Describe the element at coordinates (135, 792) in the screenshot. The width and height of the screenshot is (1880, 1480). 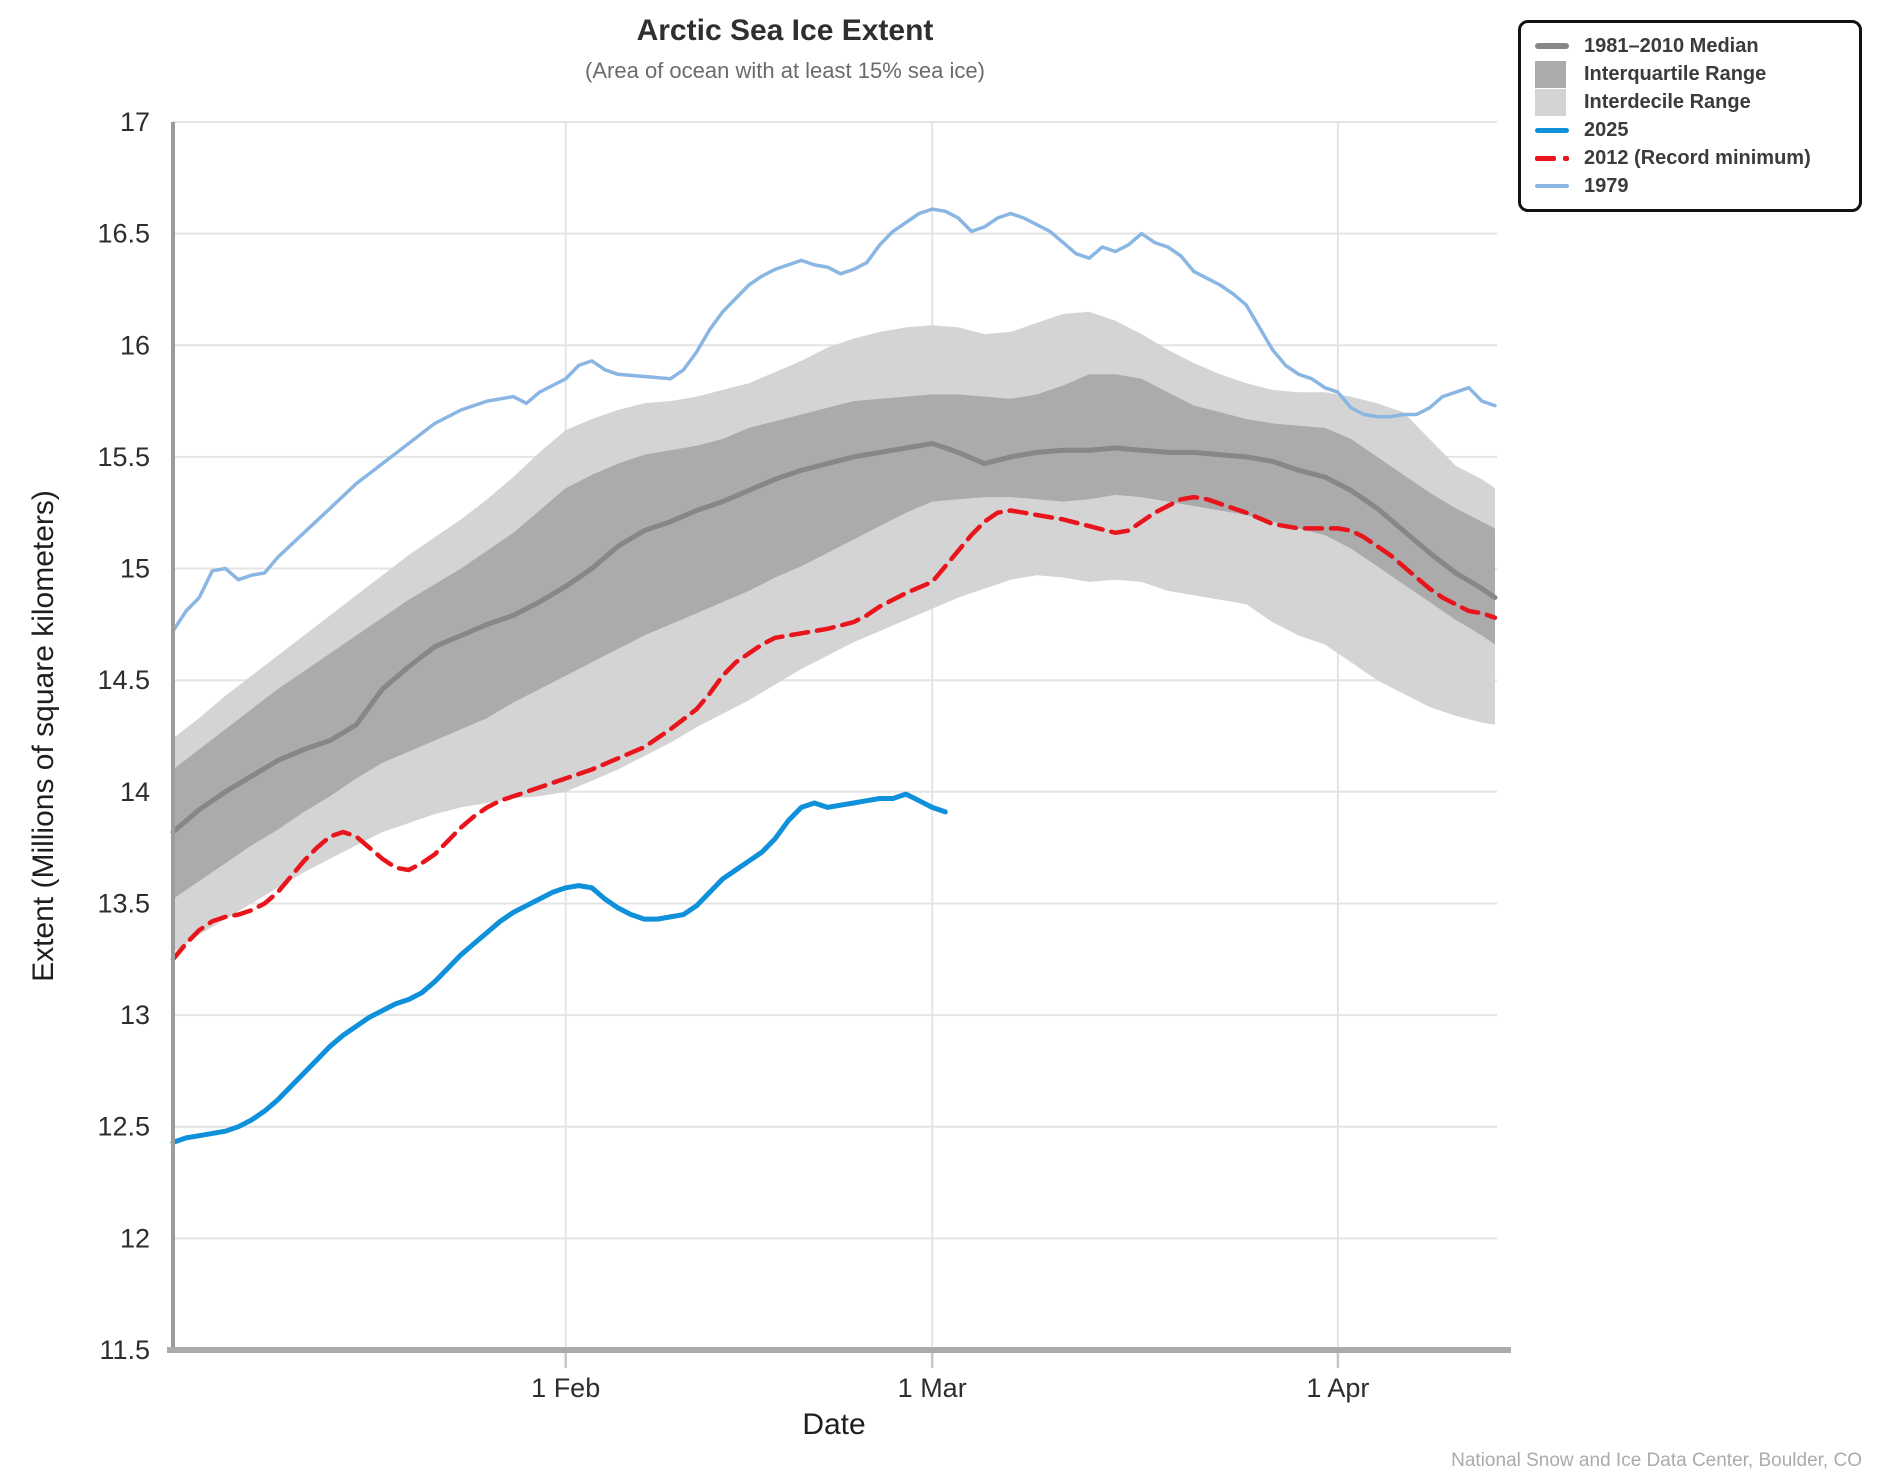
I see `y-tick-label: 14` at that location.